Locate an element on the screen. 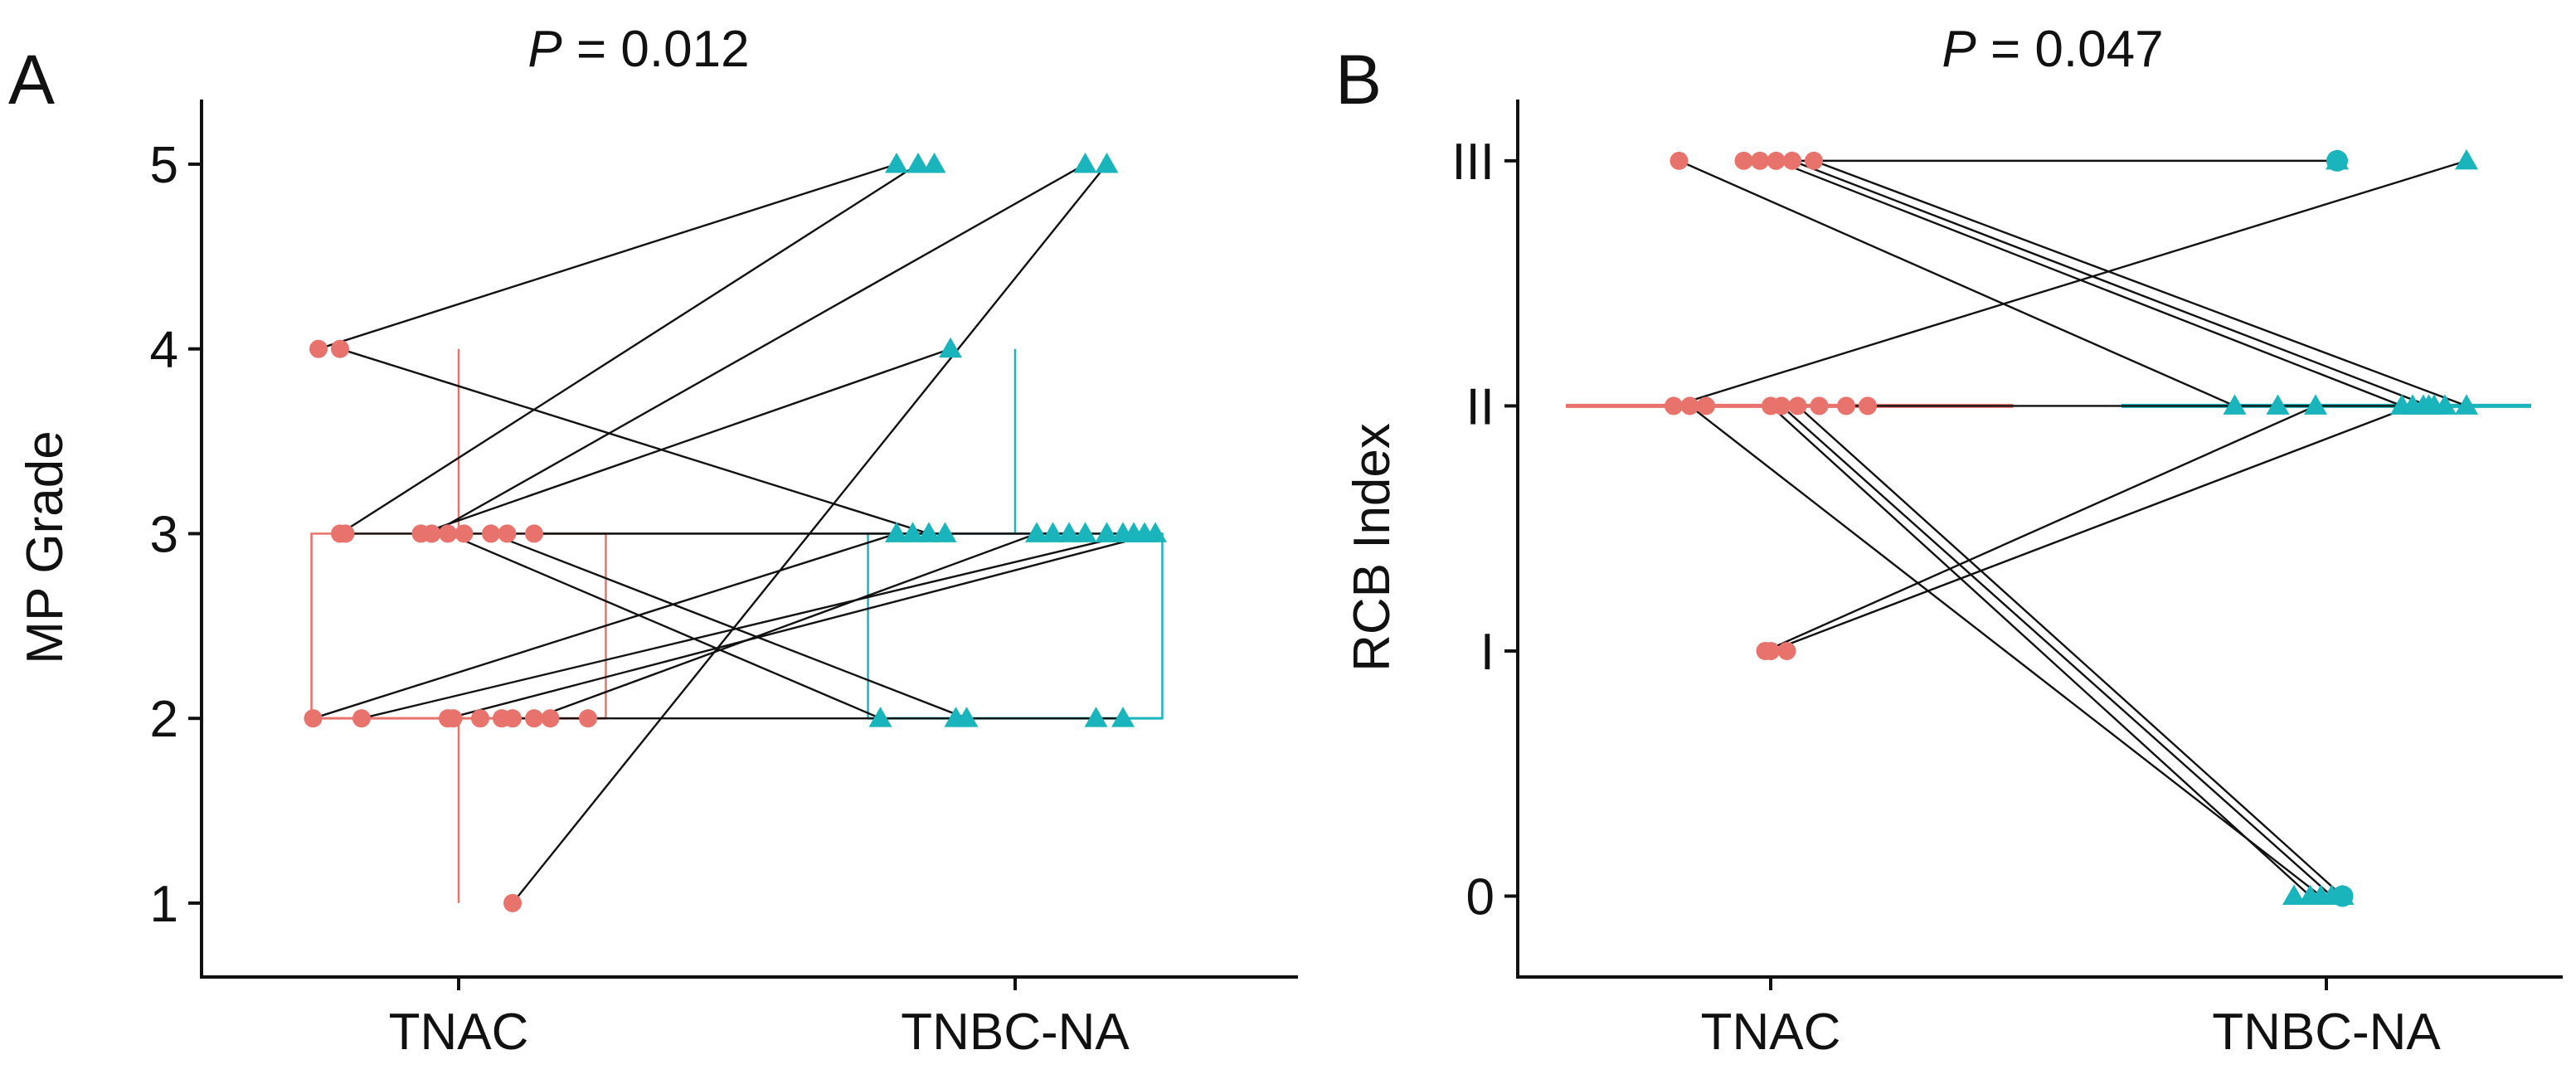 This screenshot has height=1079, width=2576. panel-b-letter: B is located at coordinates (1359, 80).